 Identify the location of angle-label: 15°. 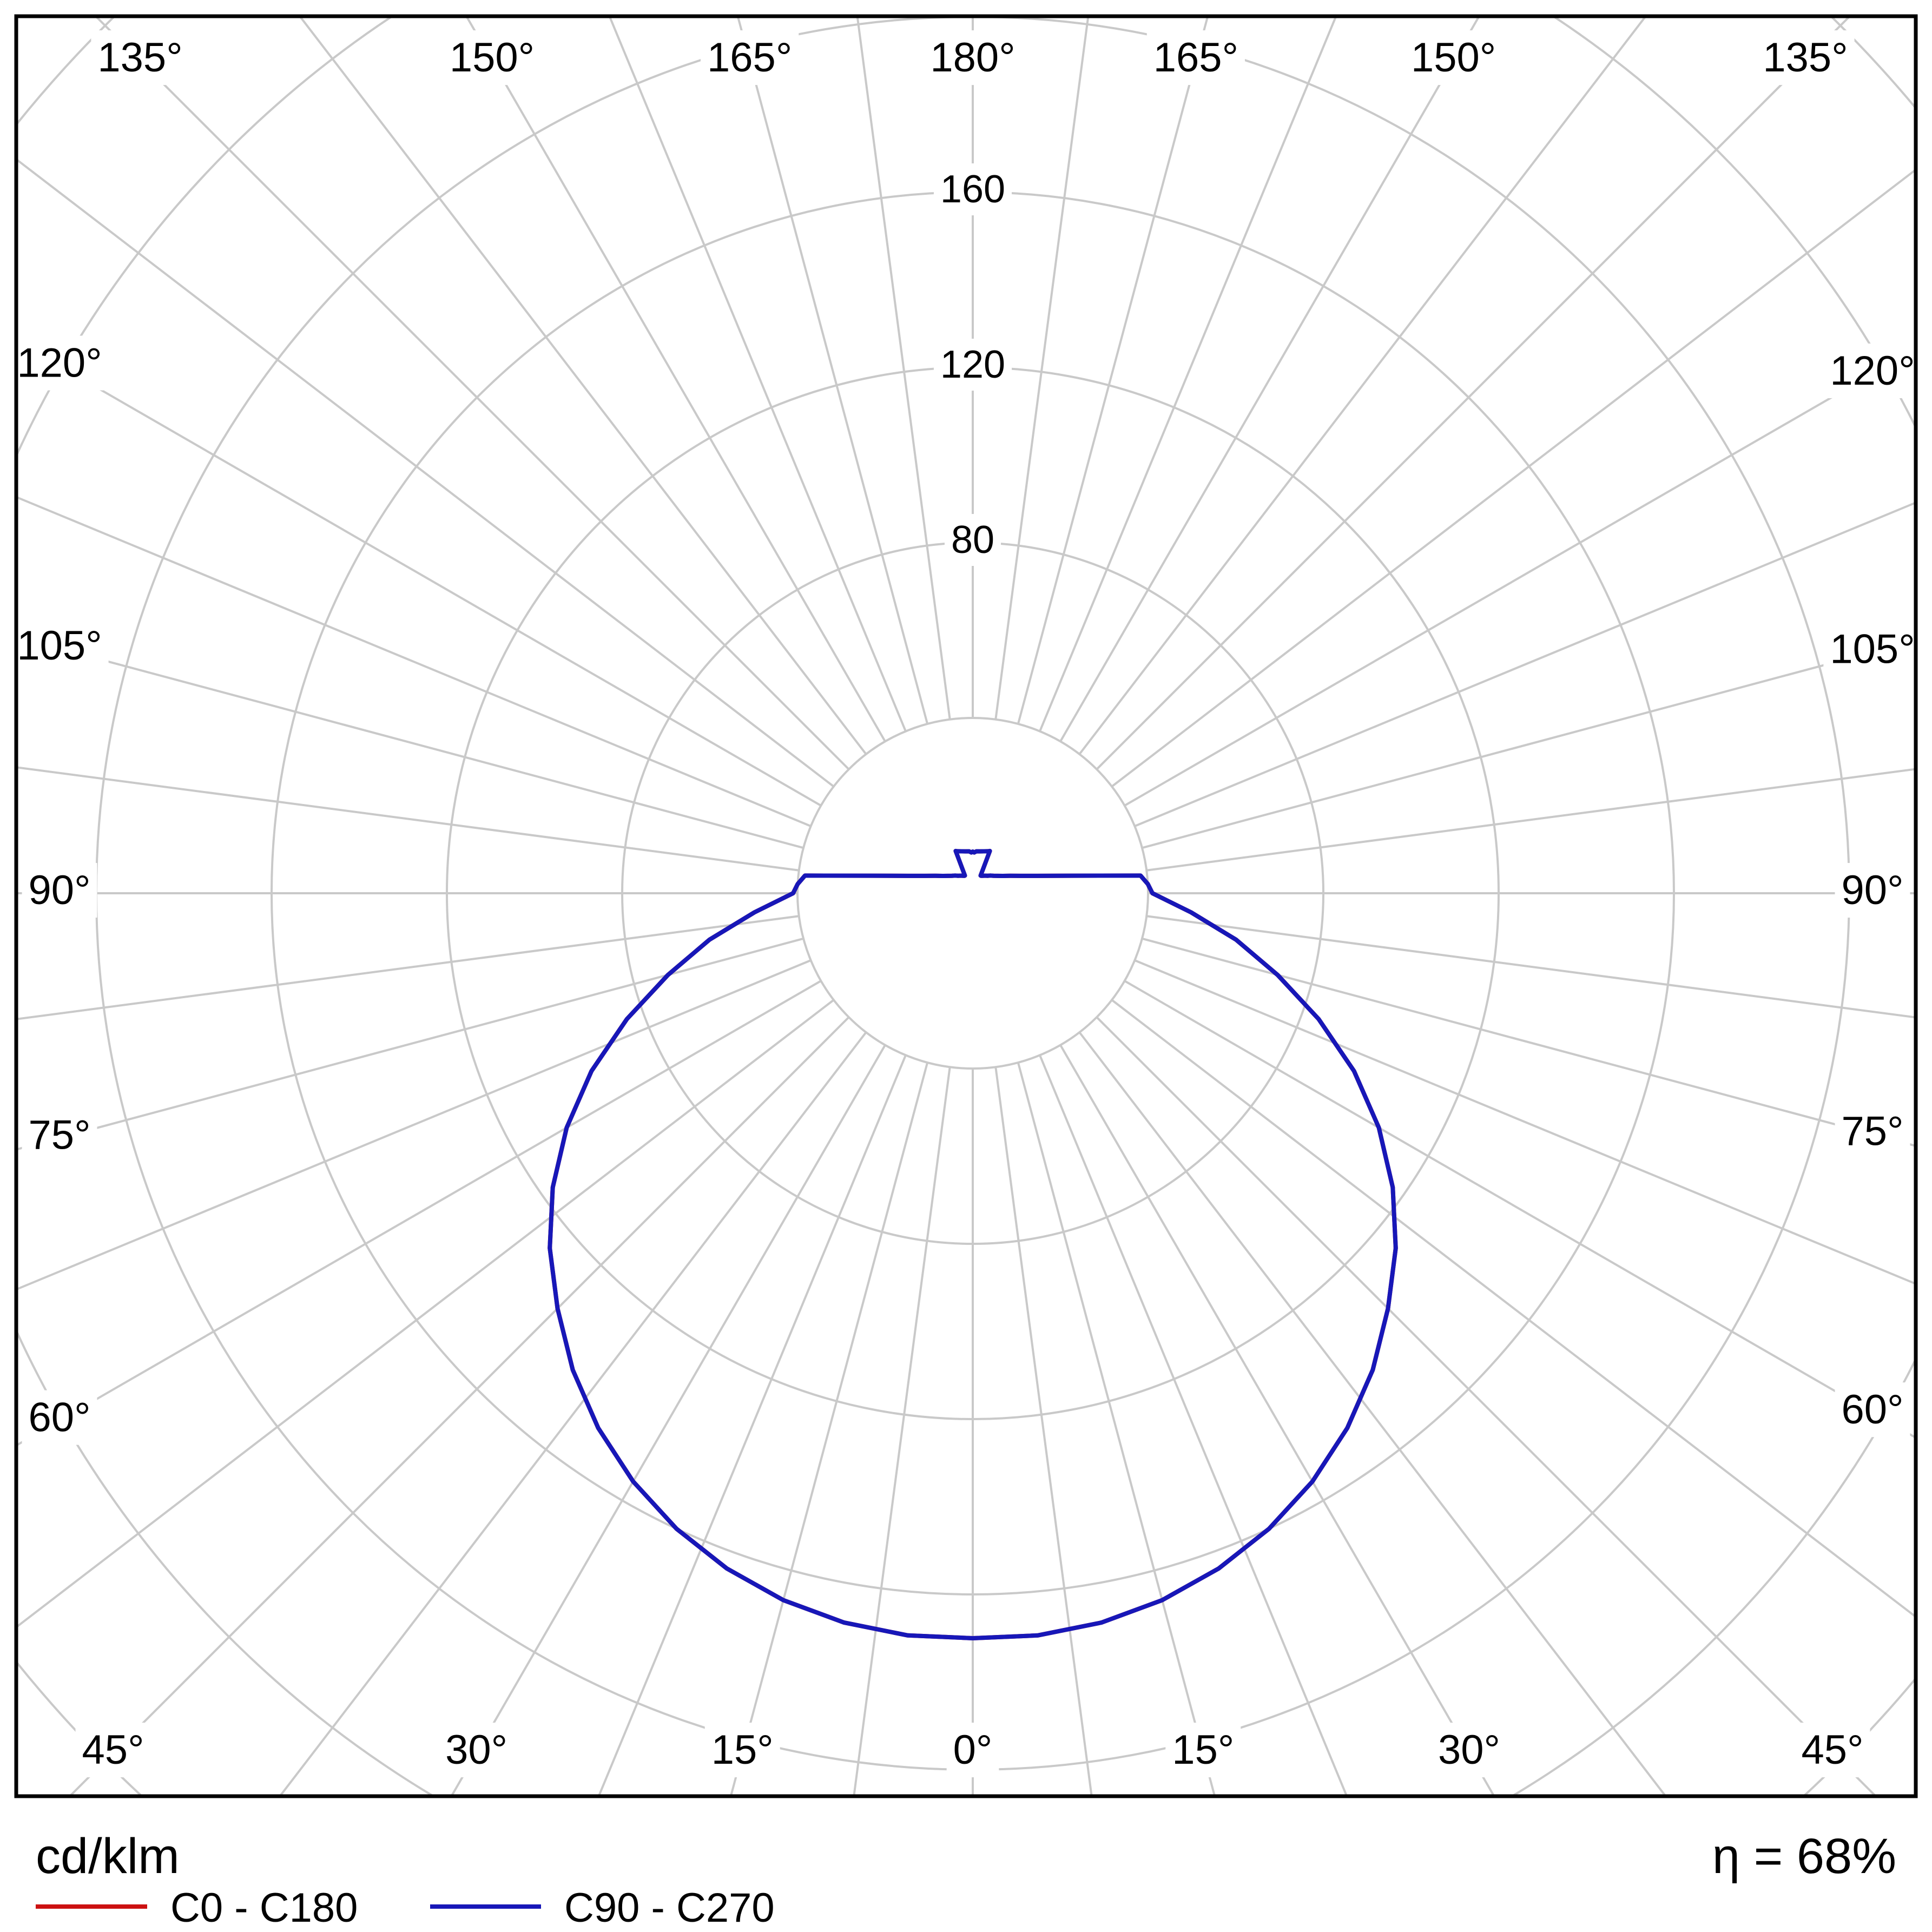
(743, 1750).